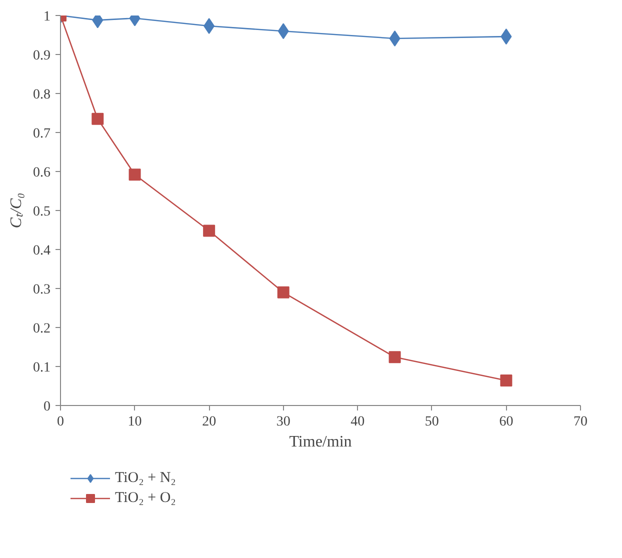 Image resolution: width=622 pixels, height=558 pixels. What do you see at coordinates (283, 422) in the screenshot?
I see `x-tick-label: 30` at bounding box center [283, 422].